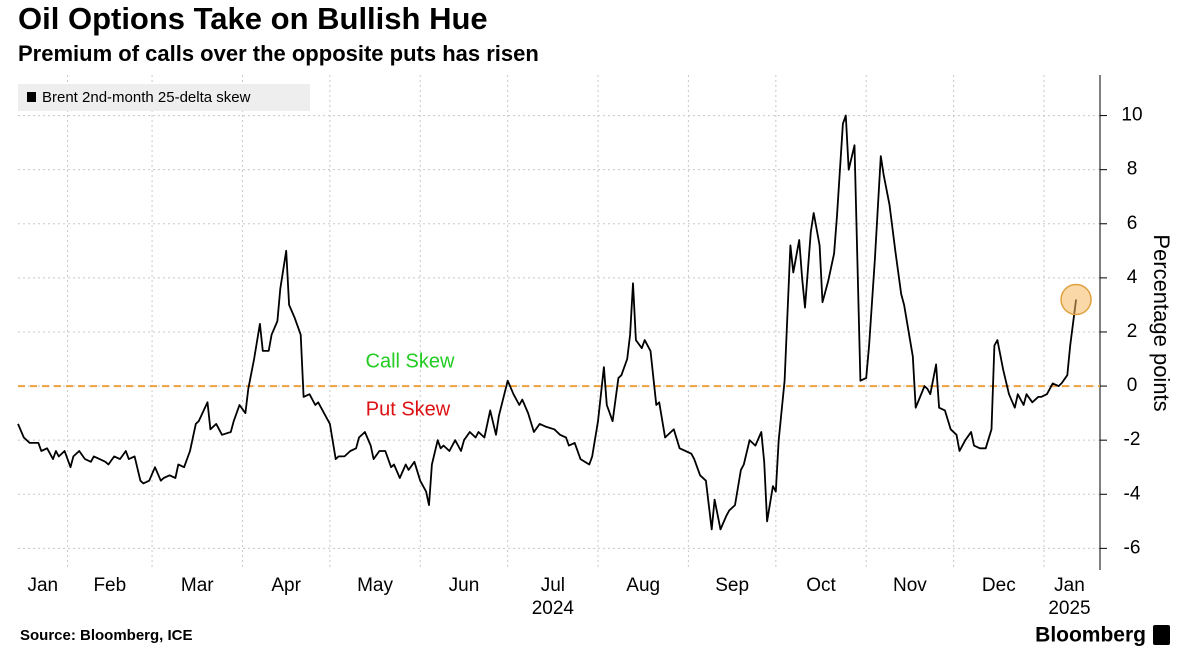 The width and height of the screenshot is (1189, 654). I want to click on y-tick-label: 4, so click(1132, 277).